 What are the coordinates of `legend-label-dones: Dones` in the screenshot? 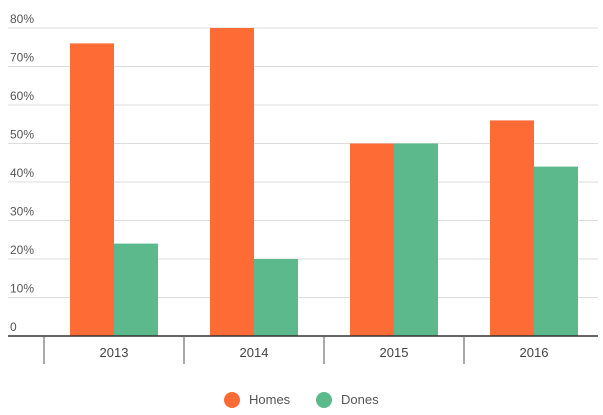 It's located at (360, 399).